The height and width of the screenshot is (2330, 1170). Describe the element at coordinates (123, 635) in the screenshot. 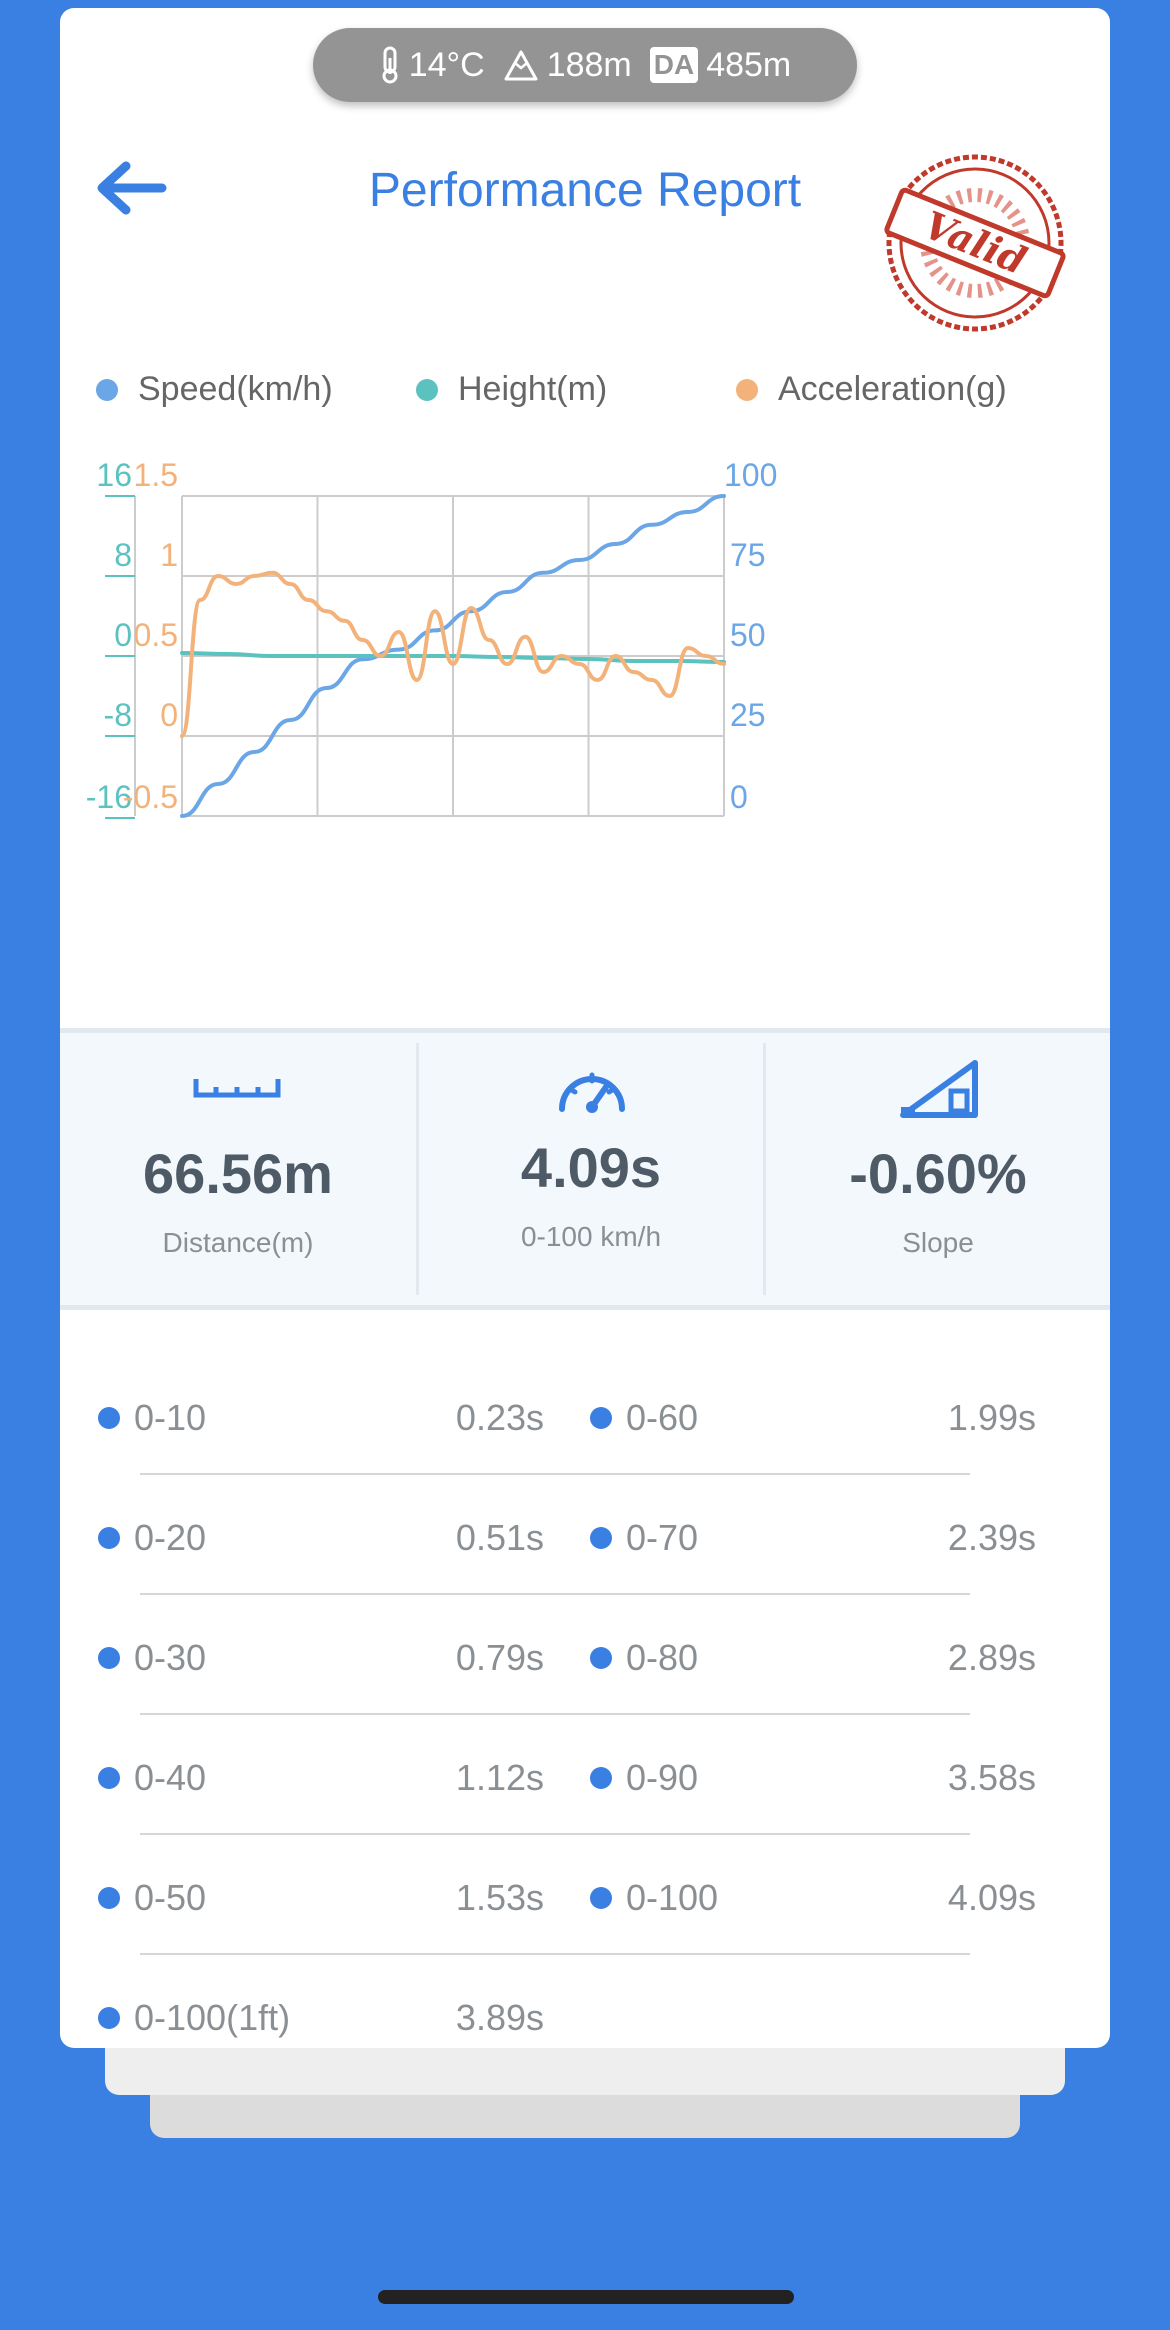

I see `height-tick-label: 0` at that location.